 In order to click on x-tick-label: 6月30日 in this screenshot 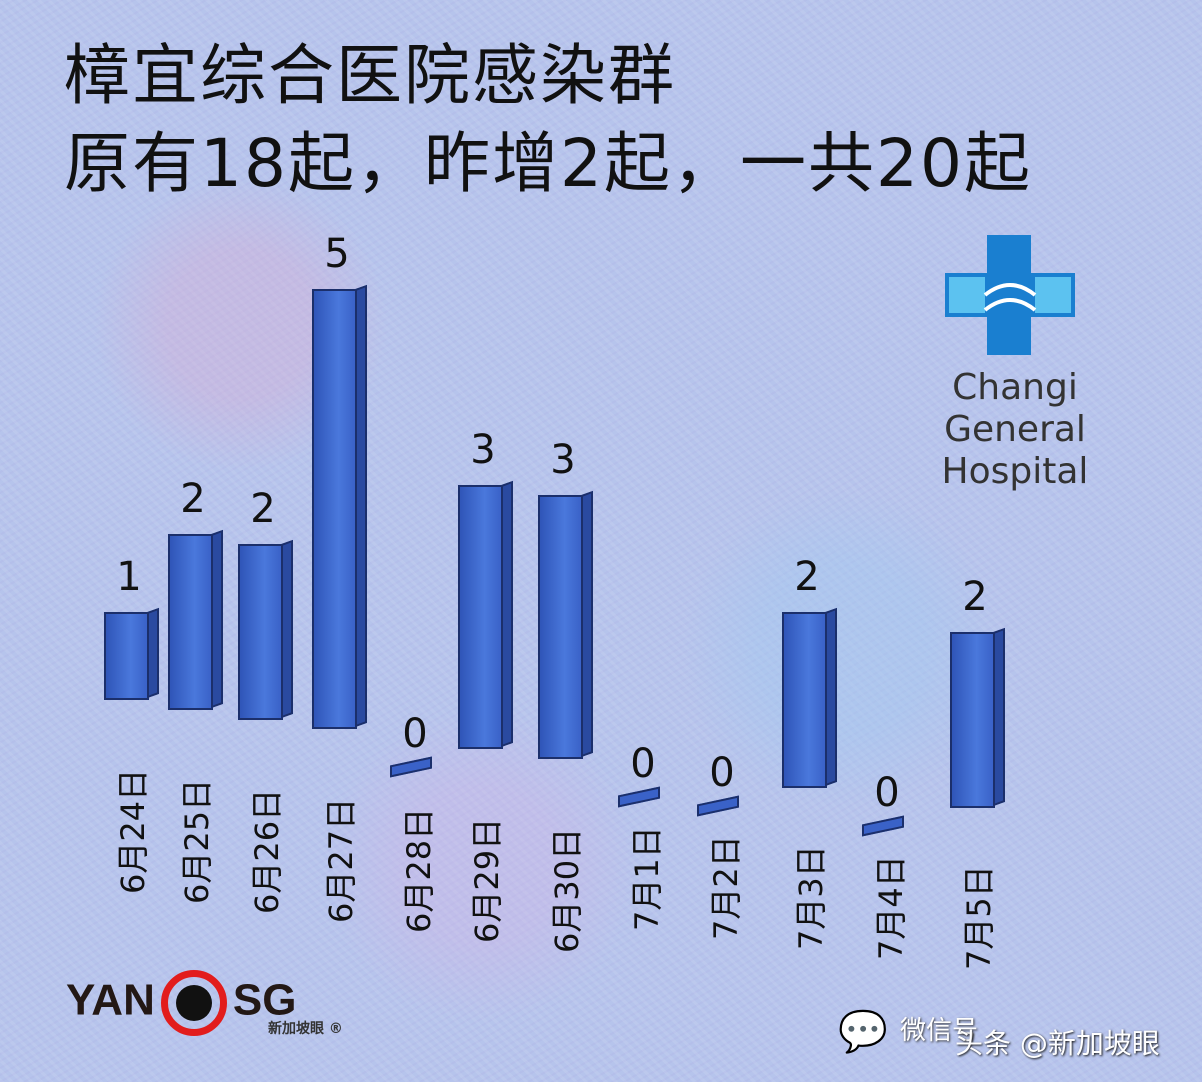, I will do `click(567, 890)`.